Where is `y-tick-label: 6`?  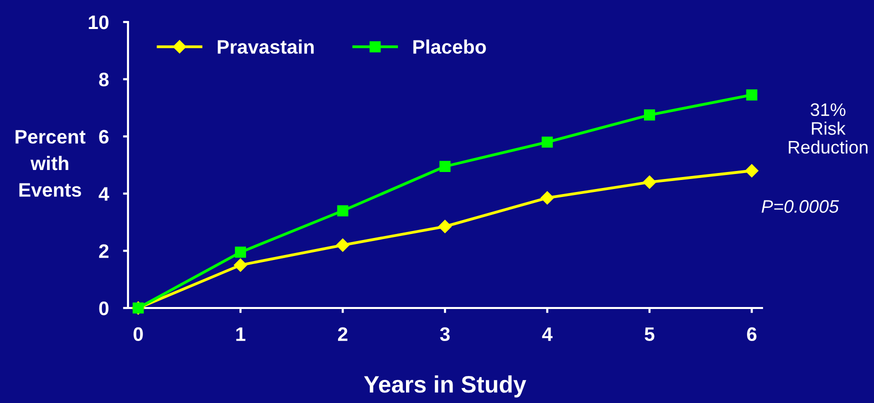
y-tick-label: 6 is located at coordinates (104, 137).